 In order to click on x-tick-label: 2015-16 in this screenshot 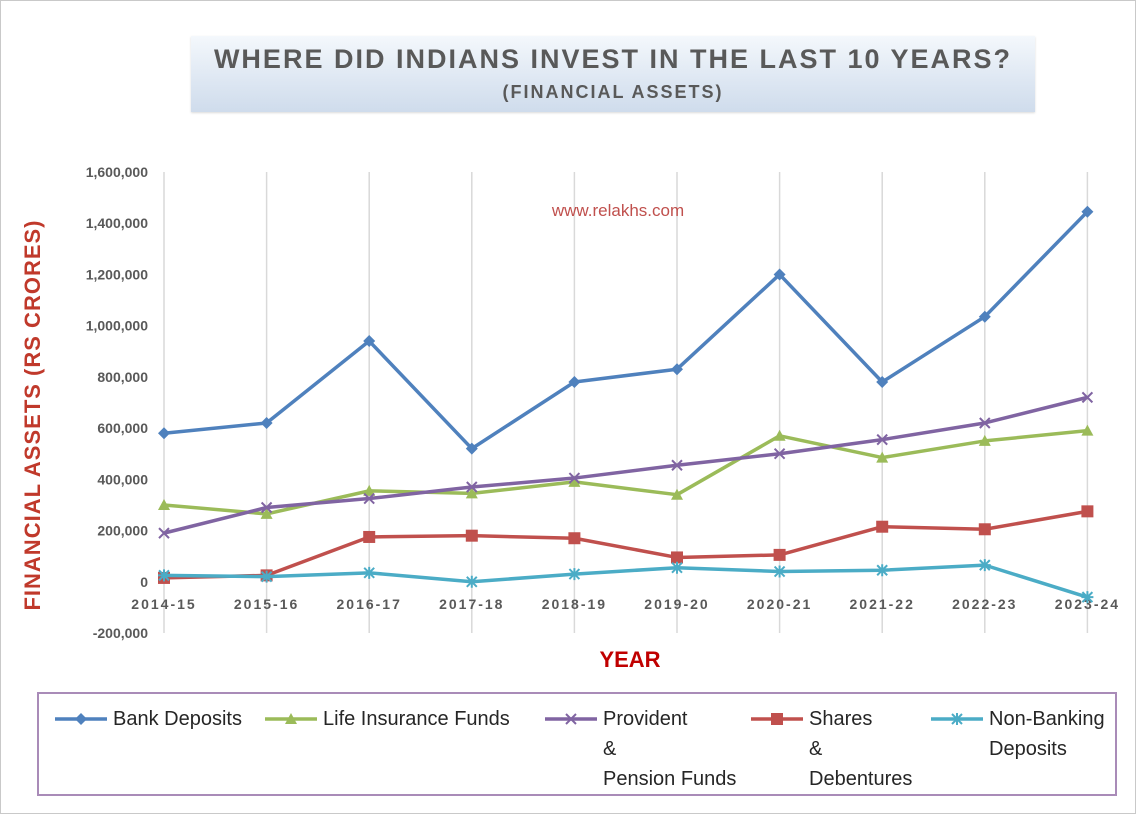, I will do `click(266, 604)`.